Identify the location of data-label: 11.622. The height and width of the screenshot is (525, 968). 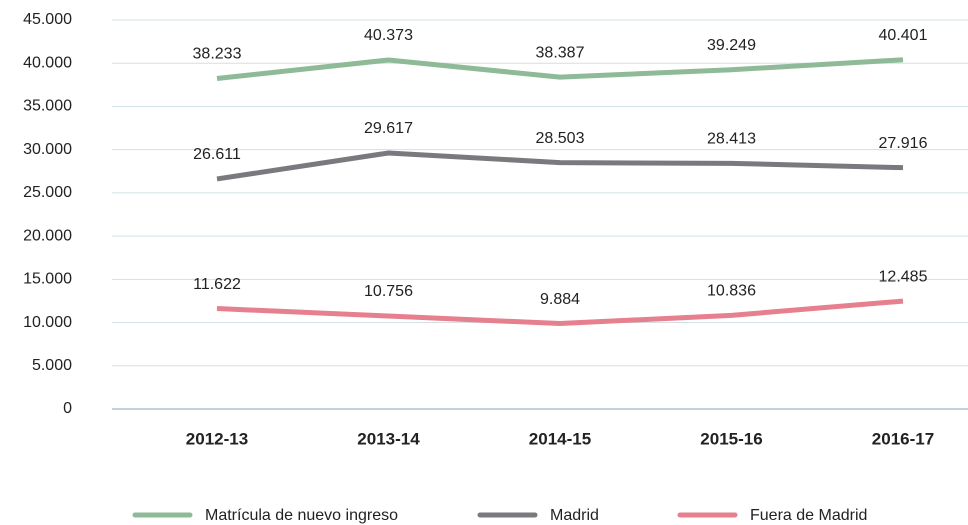
(217, 284).